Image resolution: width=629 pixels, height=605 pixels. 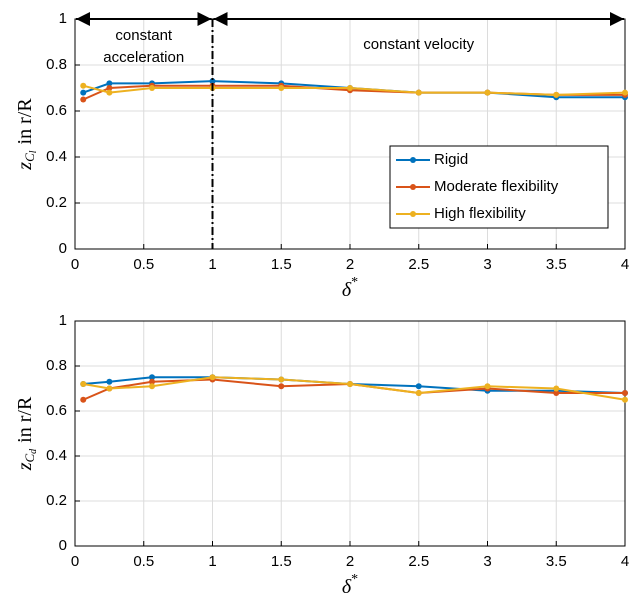 I want to click on legend-label: Rigid, so click(x=451, y=159).